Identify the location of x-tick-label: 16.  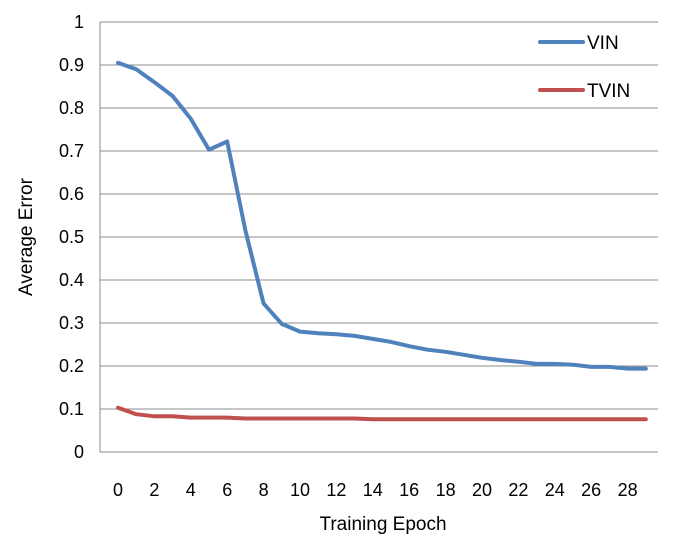
(409, 490).